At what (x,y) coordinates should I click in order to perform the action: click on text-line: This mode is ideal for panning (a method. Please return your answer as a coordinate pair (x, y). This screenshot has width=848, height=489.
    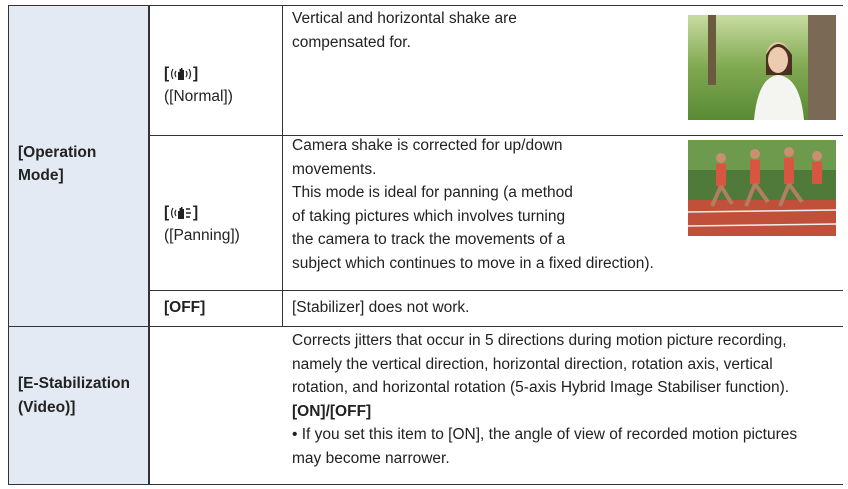
    Looking at the image, I should click on (432, 193).